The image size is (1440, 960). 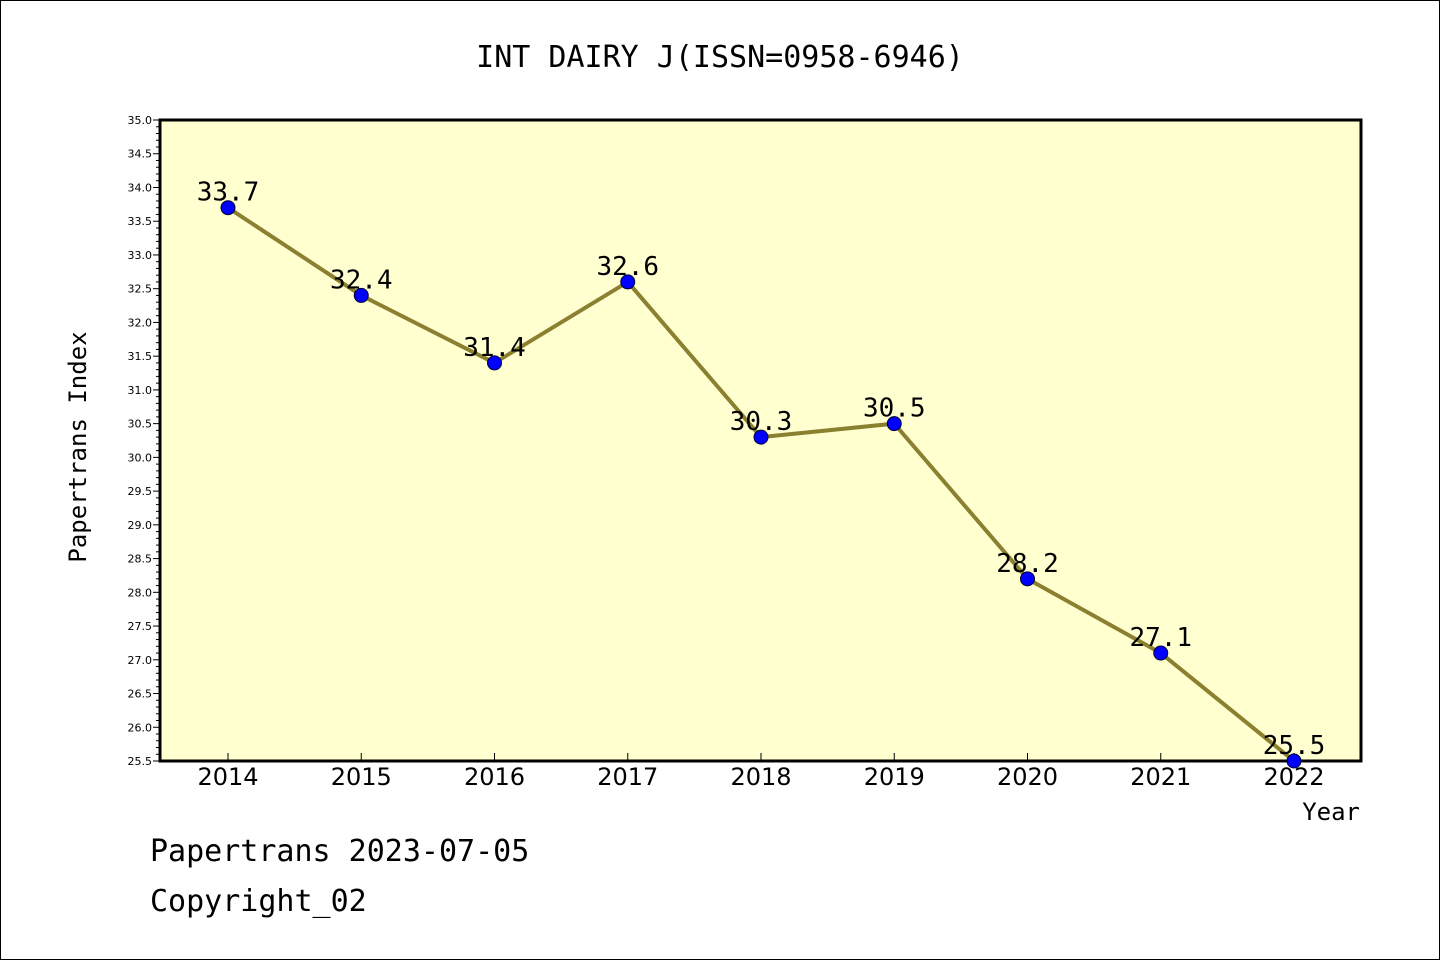 I want to click on x-axis-title: Year, so click(x=1331, y=812).